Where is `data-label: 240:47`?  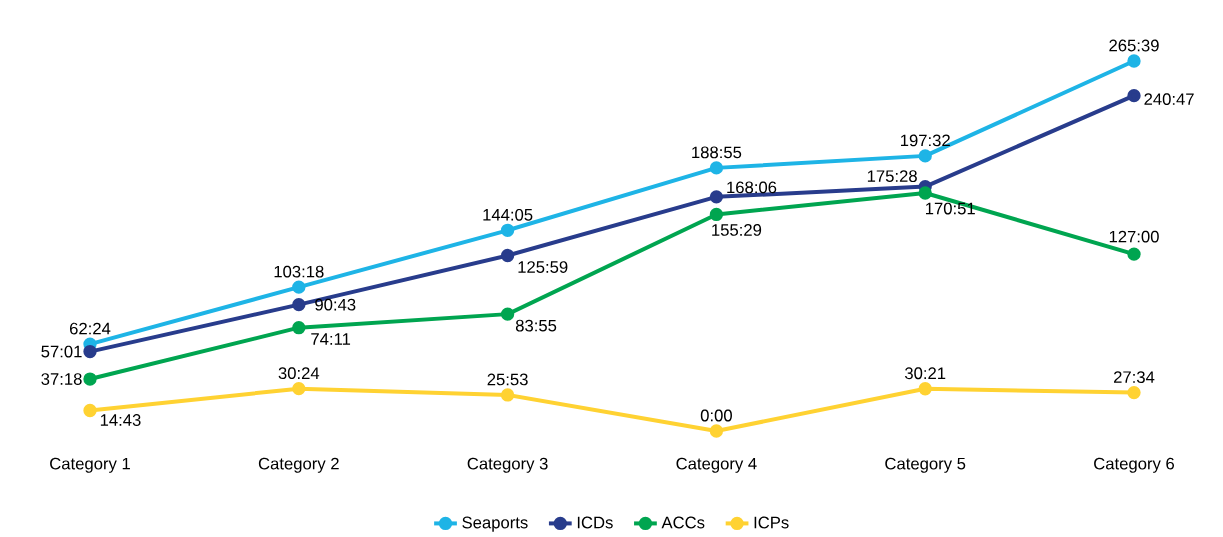 data-label: 240:47 is located at coordinates (1169, 99).